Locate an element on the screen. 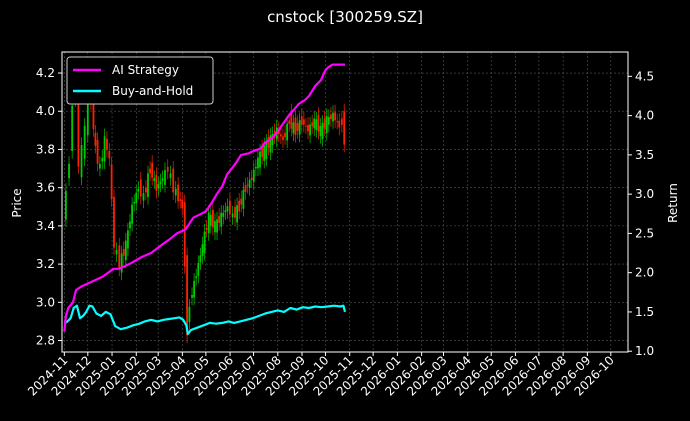 This screenshot has height=421, width=690. right-axis-label: Return is located at coordinates (673, 203).